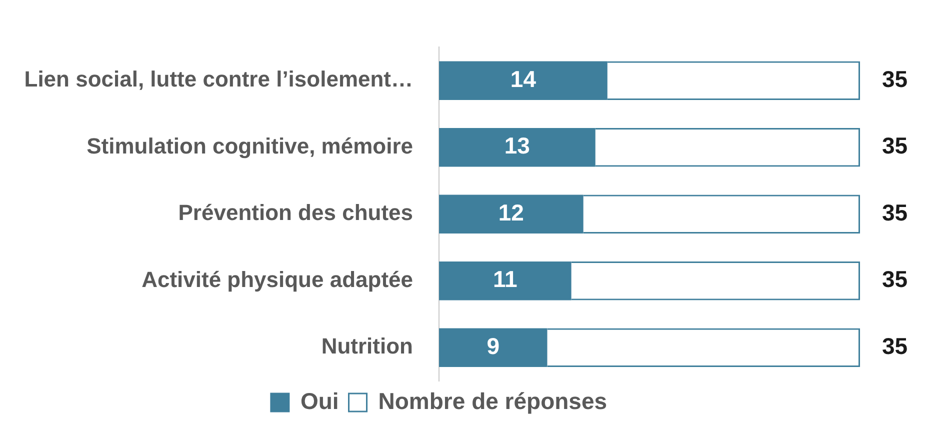 The image size is (930, 432). What do you see at coordinates (517, 145) in the screenshot?
I see `data-label: 13` at bounding box center [517, 145].